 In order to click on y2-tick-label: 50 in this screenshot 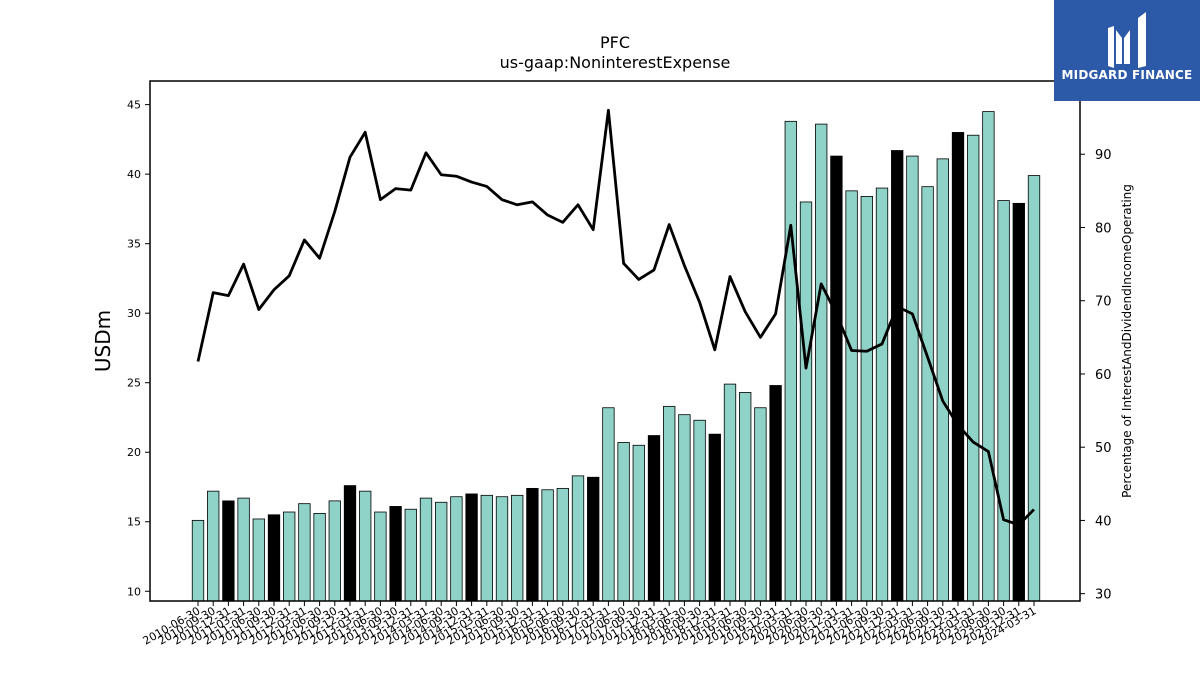, I will do `click(1103, 448)`.